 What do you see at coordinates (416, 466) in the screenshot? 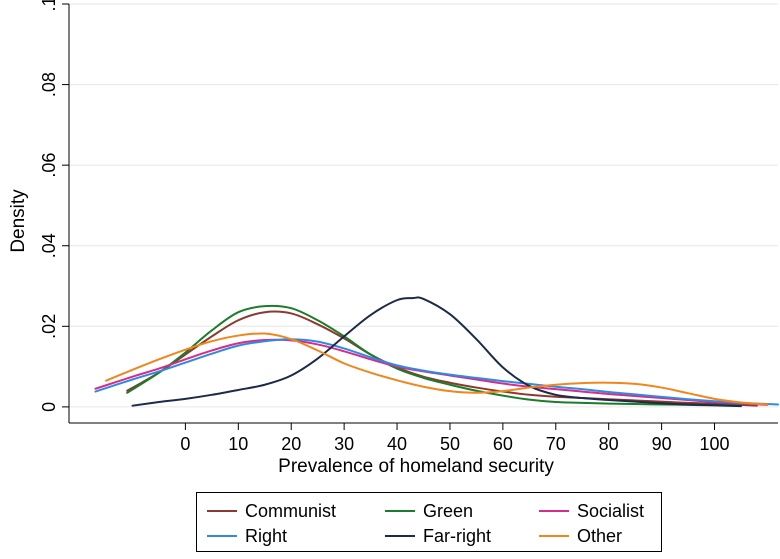
I see `x-axis-title: Prevalence of homeland security` at bounding box center [416, 466].